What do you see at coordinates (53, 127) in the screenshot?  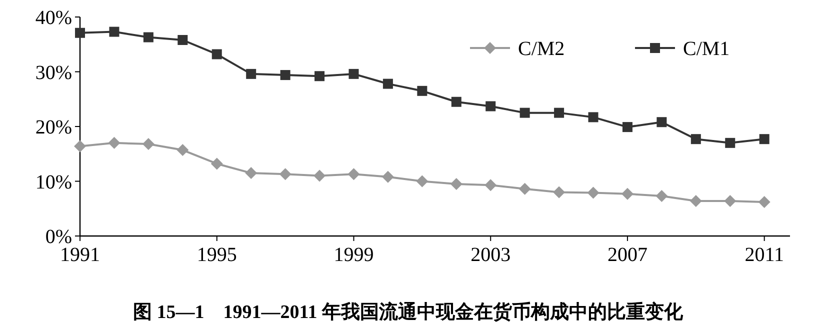 I see `y-tick-label: 20%` at bounding box center [53, 127].